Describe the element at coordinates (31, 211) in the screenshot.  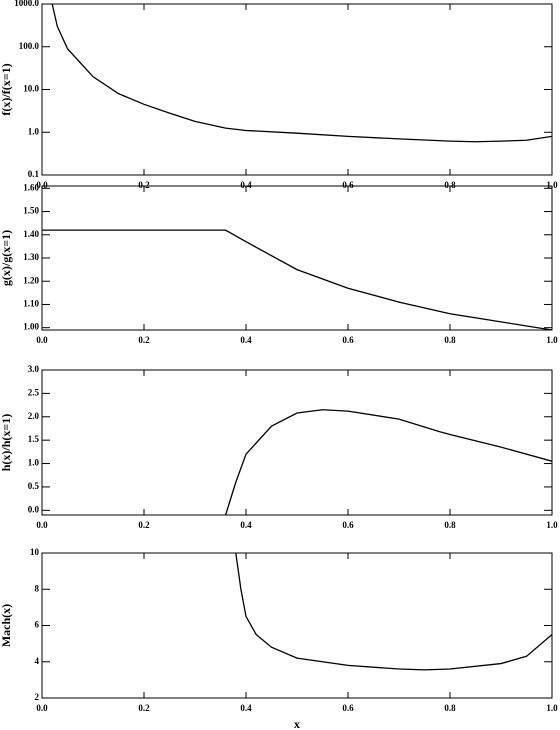
I see `y-tick-label: 1.50` at that location.